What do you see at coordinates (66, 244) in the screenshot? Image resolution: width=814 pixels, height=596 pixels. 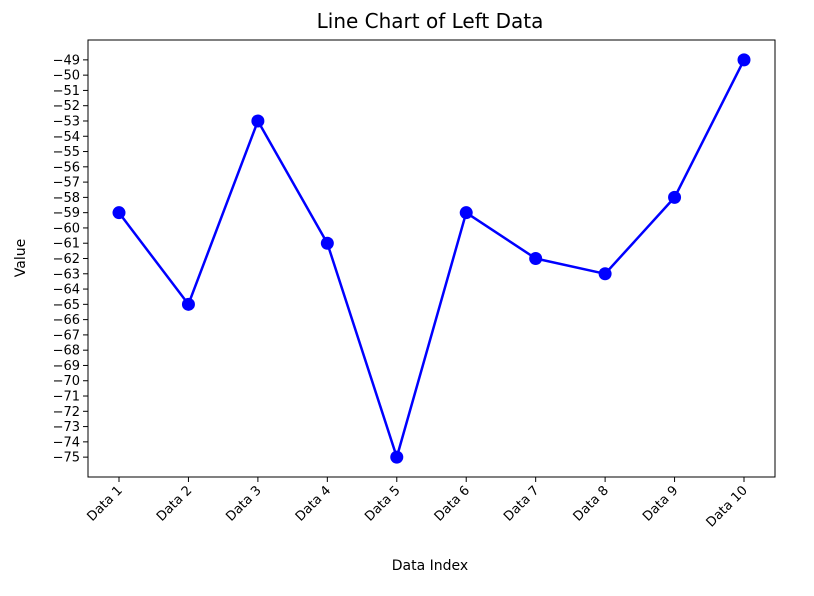 I see `y-tick-label: −61` at bounding box center [66, 244].